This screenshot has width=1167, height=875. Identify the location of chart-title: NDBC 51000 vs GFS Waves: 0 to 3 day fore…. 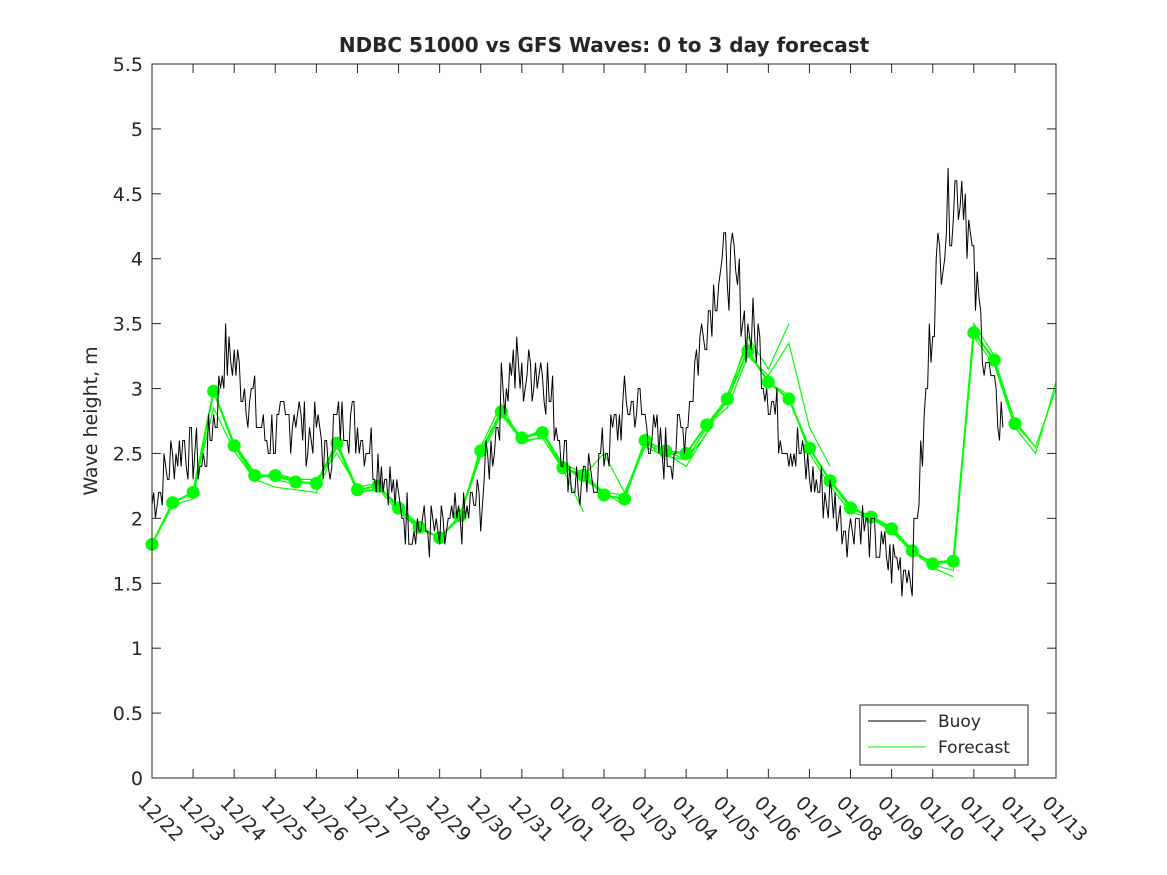
(604, 45).